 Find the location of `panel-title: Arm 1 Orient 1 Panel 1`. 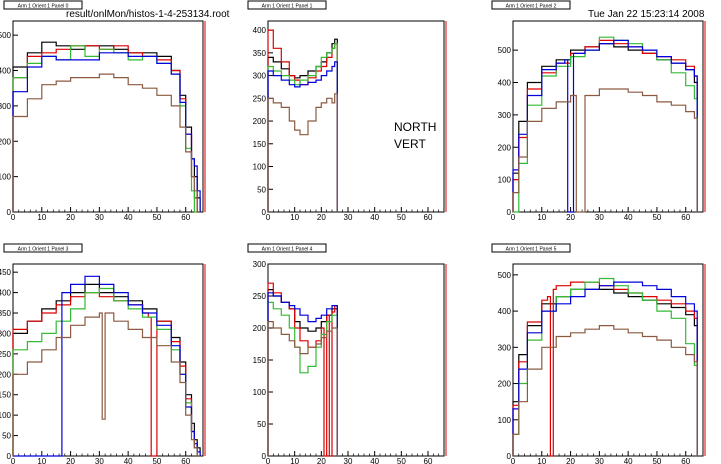

panel-title: Arm 1 Orient 1 Panel 1 is located at coordinates (287, 7).